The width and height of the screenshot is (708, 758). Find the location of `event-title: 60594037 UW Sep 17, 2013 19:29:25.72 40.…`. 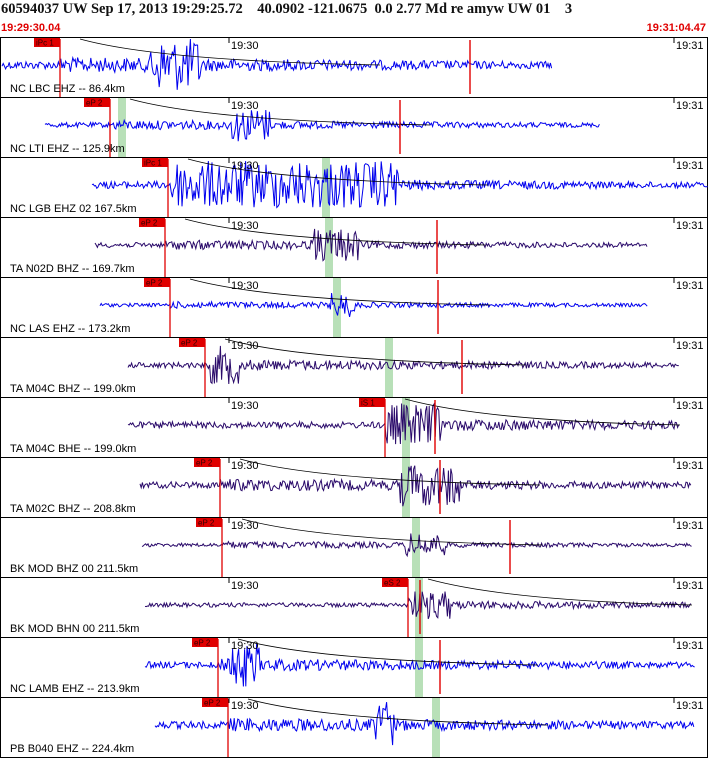

event-title: 60594037 UW Sep 17, 2013 19:29:25.72 40.… is located at coordinates (287, 9).